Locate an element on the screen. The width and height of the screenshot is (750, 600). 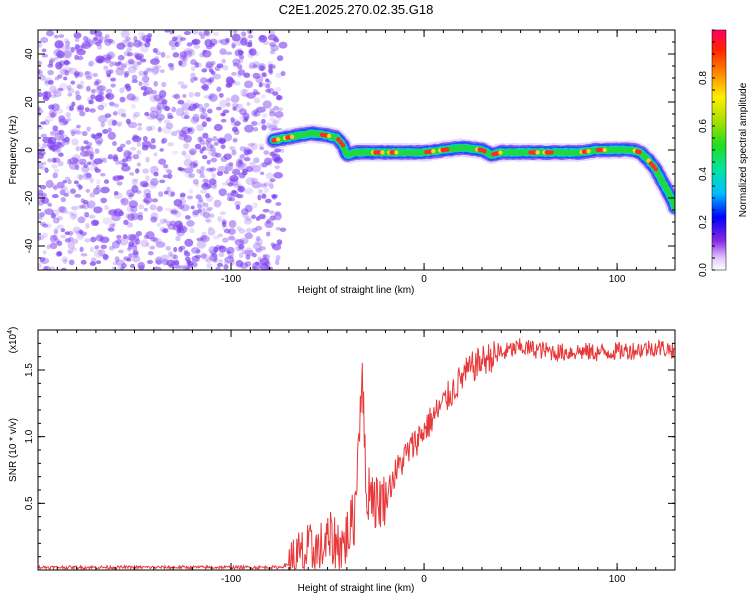
ridge-core is located at coordinates (447, 149).